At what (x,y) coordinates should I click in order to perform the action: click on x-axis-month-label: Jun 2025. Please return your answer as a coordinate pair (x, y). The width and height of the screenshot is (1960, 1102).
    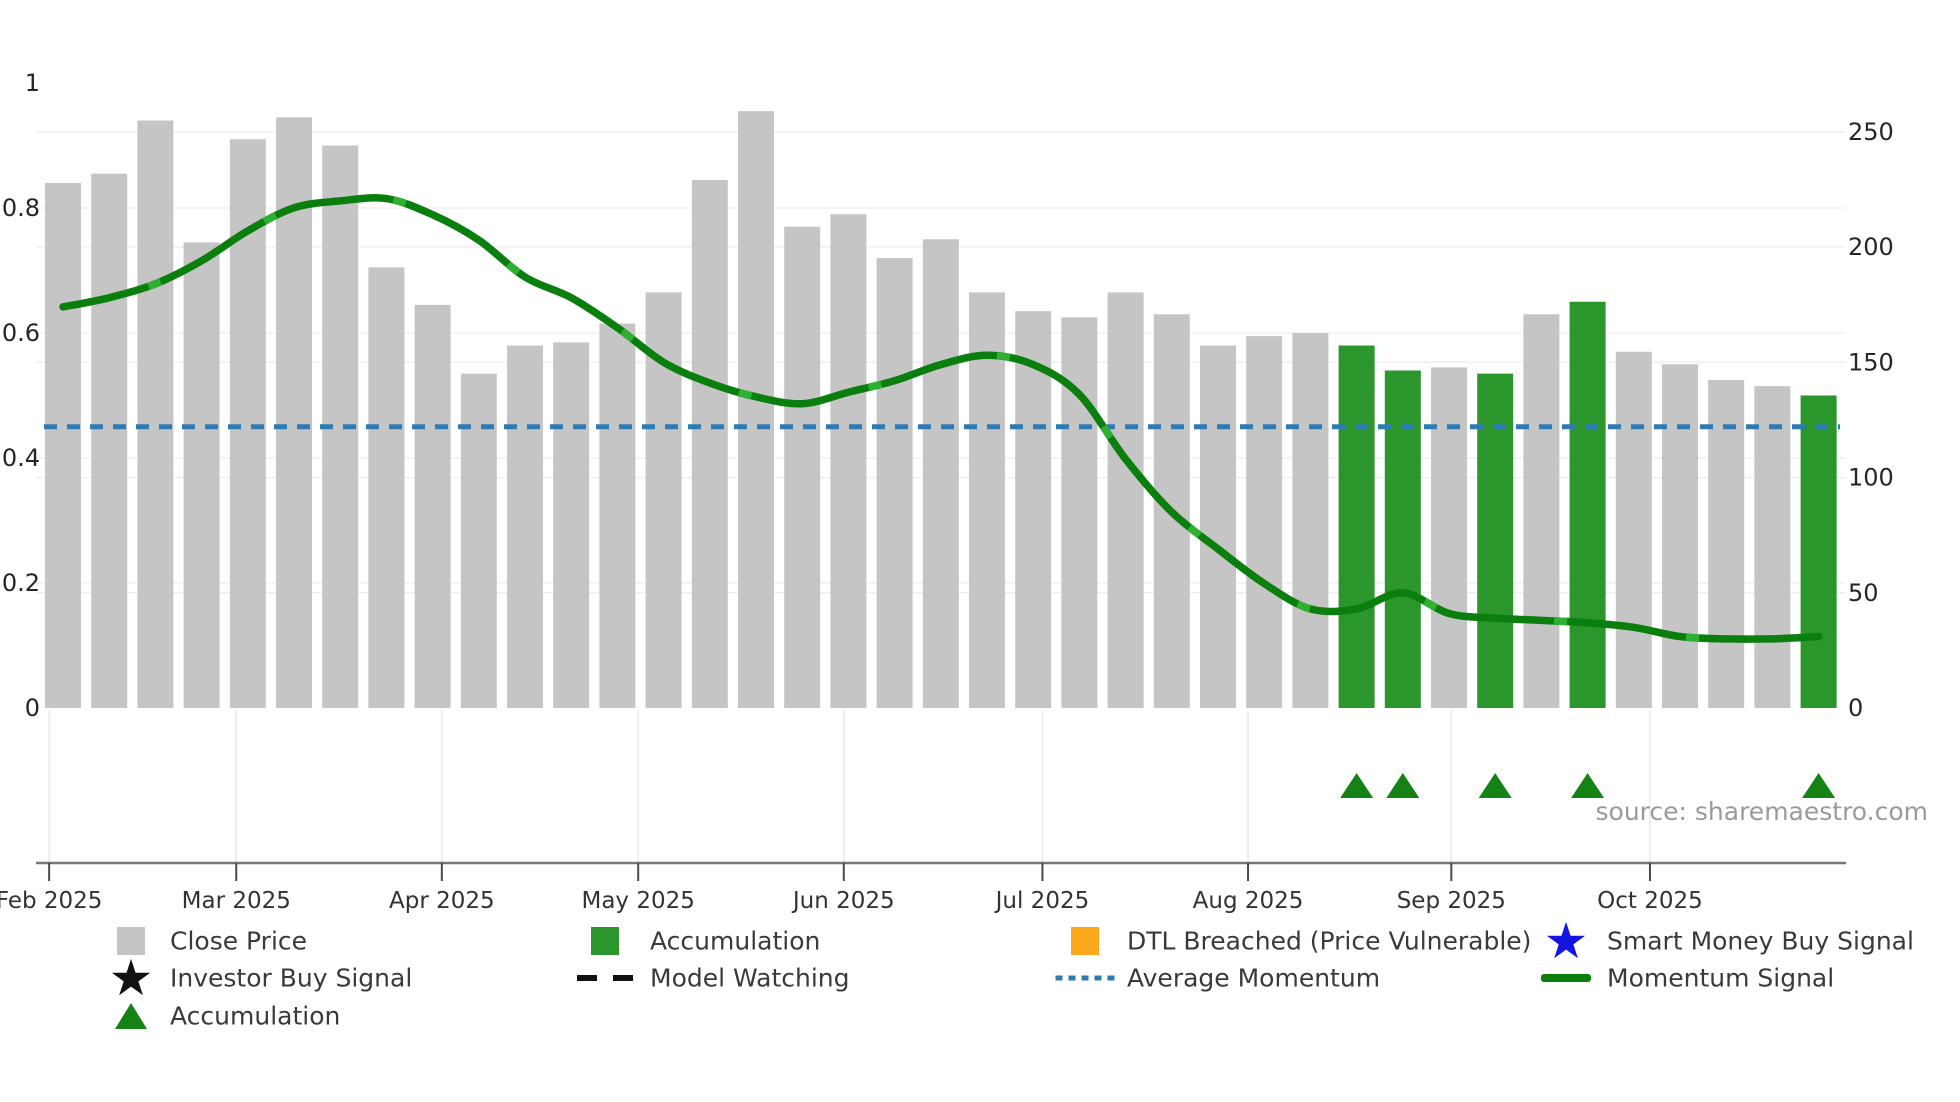
    Looking at the image, I should click on (843, 901).